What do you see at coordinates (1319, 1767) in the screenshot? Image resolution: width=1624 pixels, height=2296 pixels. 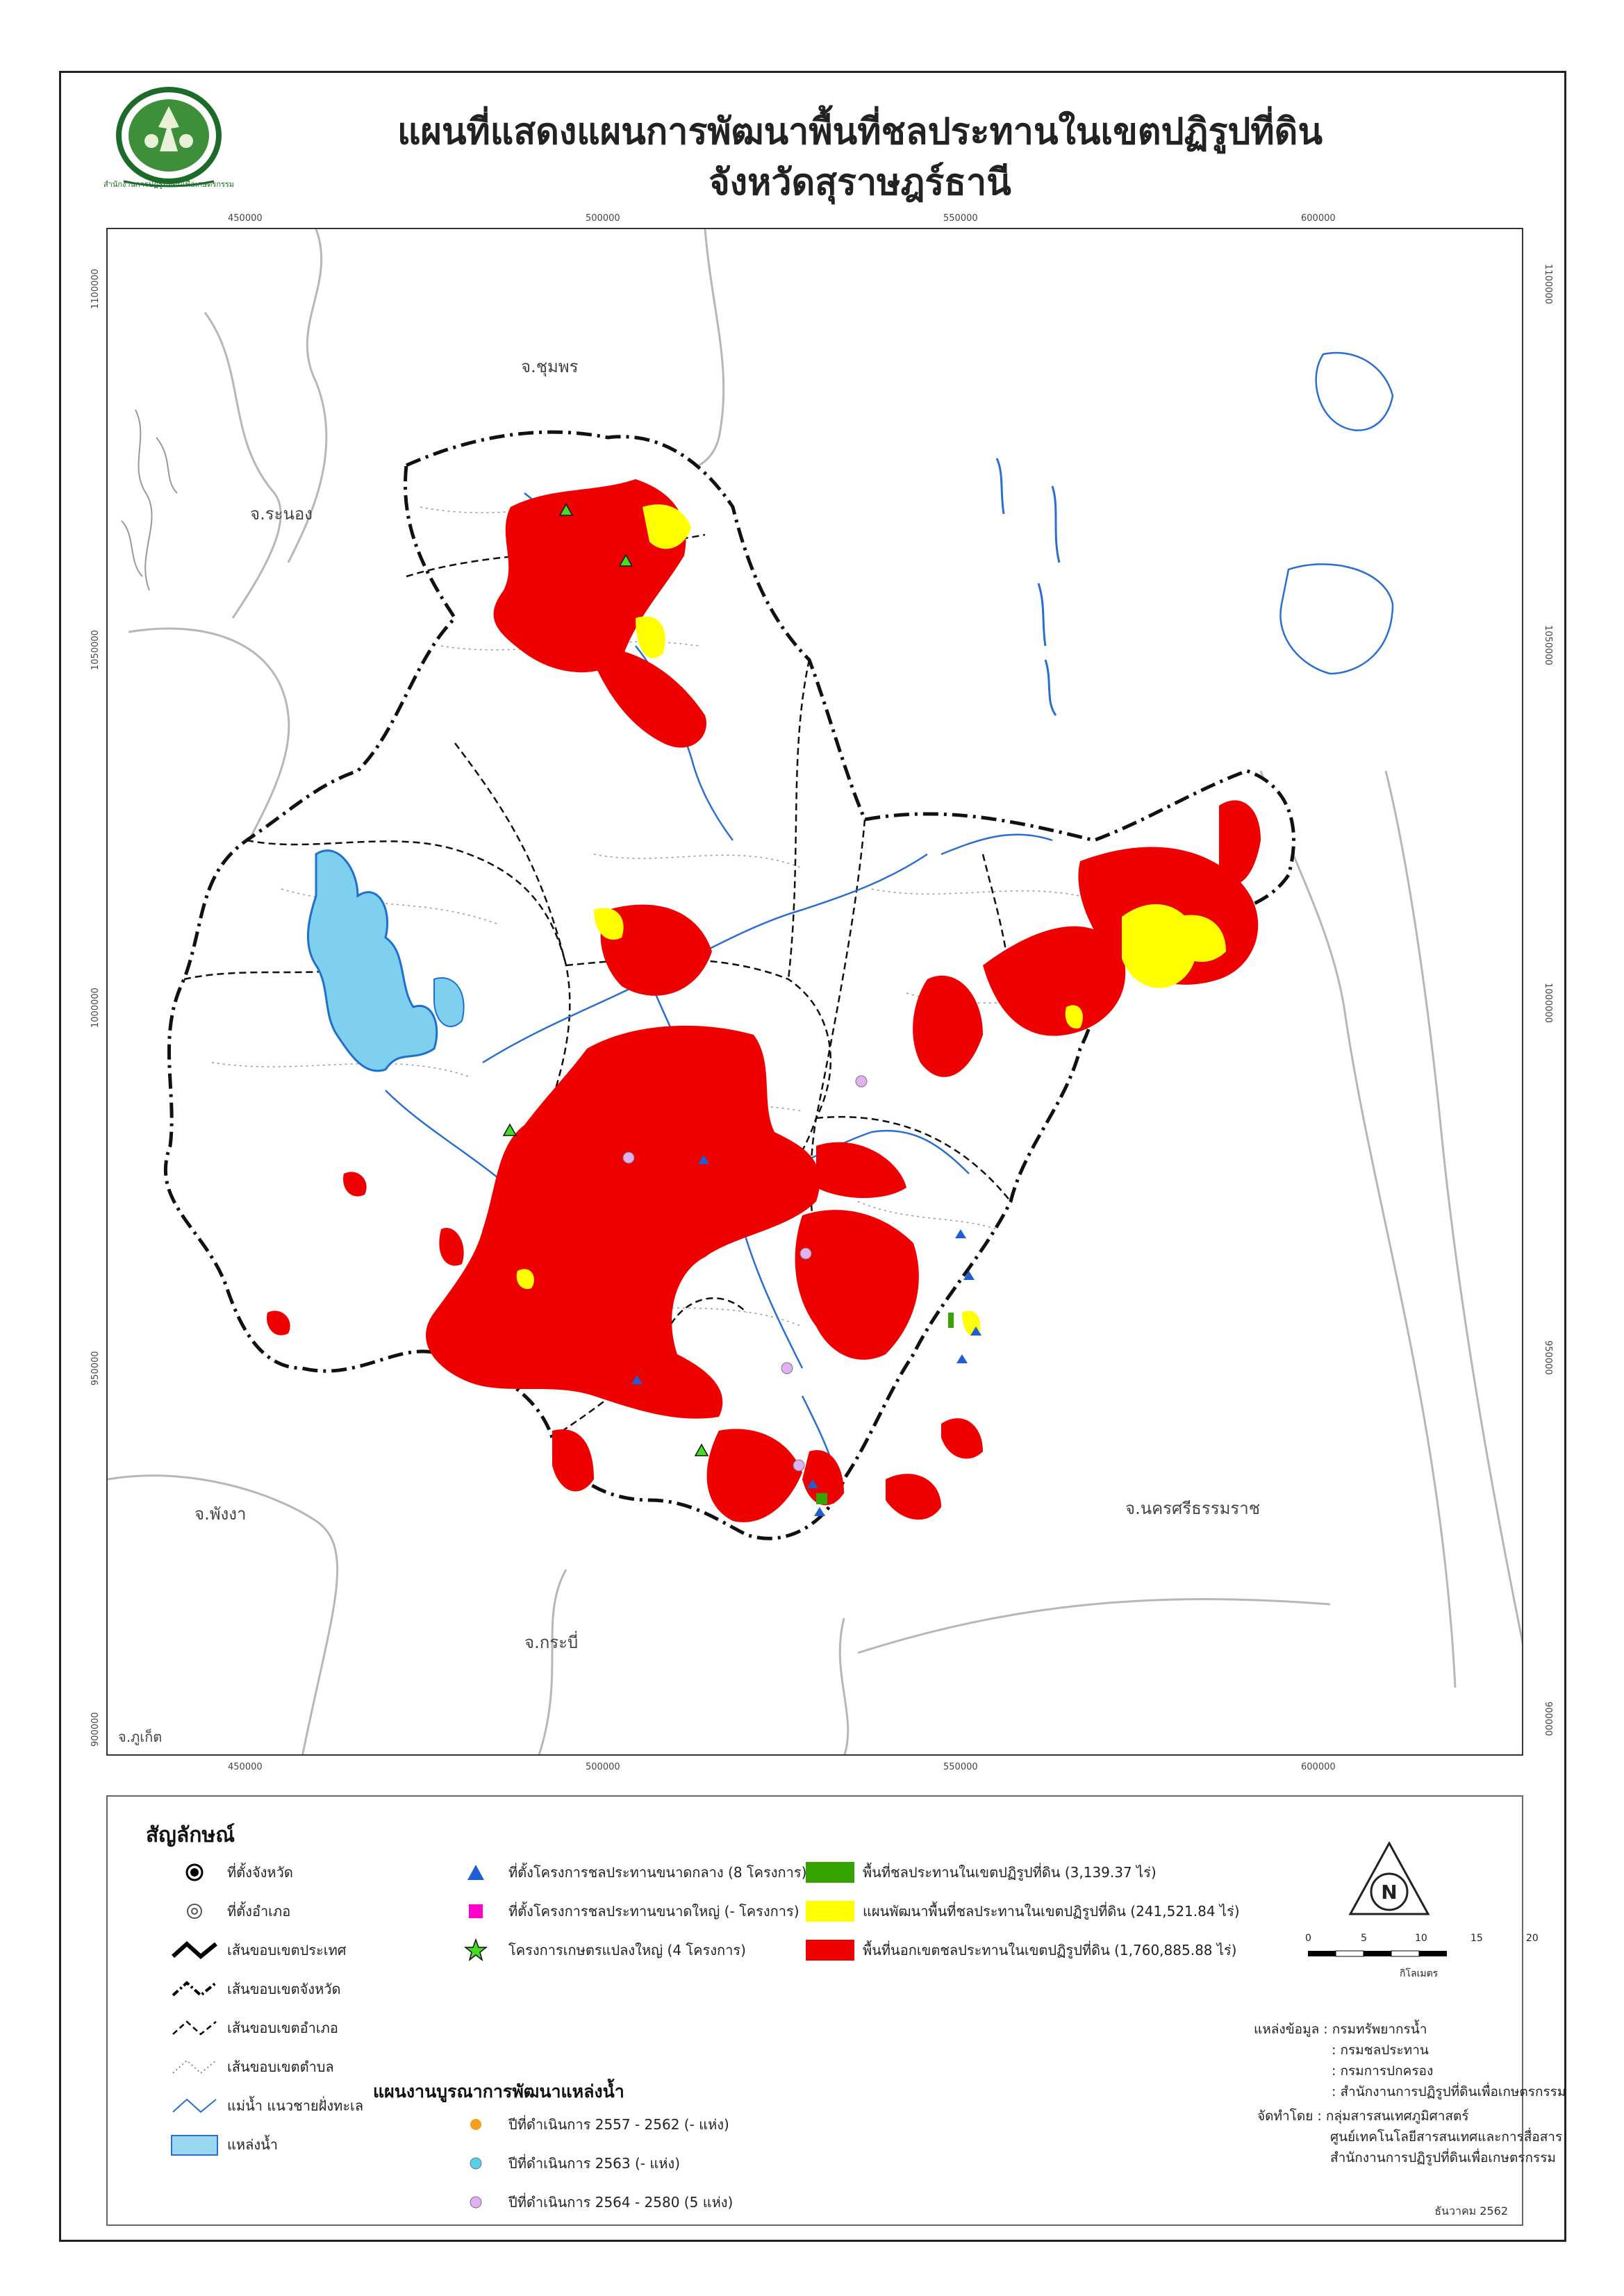 I see `x-tick-bottom: 600000` at bounding box center [1319, 1767].